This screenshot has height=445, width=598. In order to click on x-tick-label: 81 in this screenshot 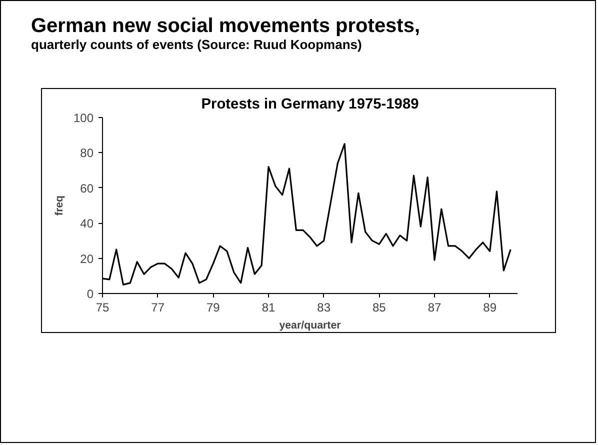, I will do `click(269, 307)`.